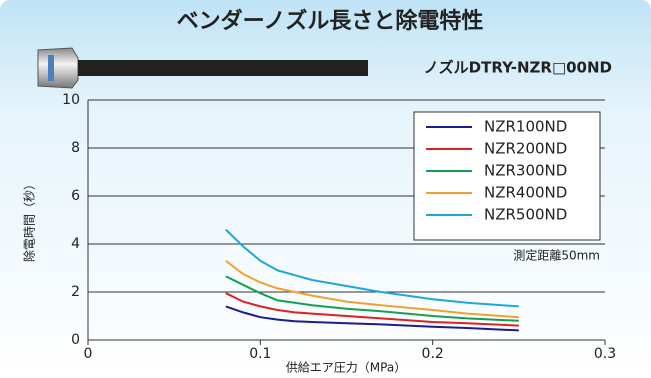 This screenshot has width=651, height=378. Describe the element at coordinates (525, 149) in the screenshot. I see `legend-label: NZR200ND` at that location.